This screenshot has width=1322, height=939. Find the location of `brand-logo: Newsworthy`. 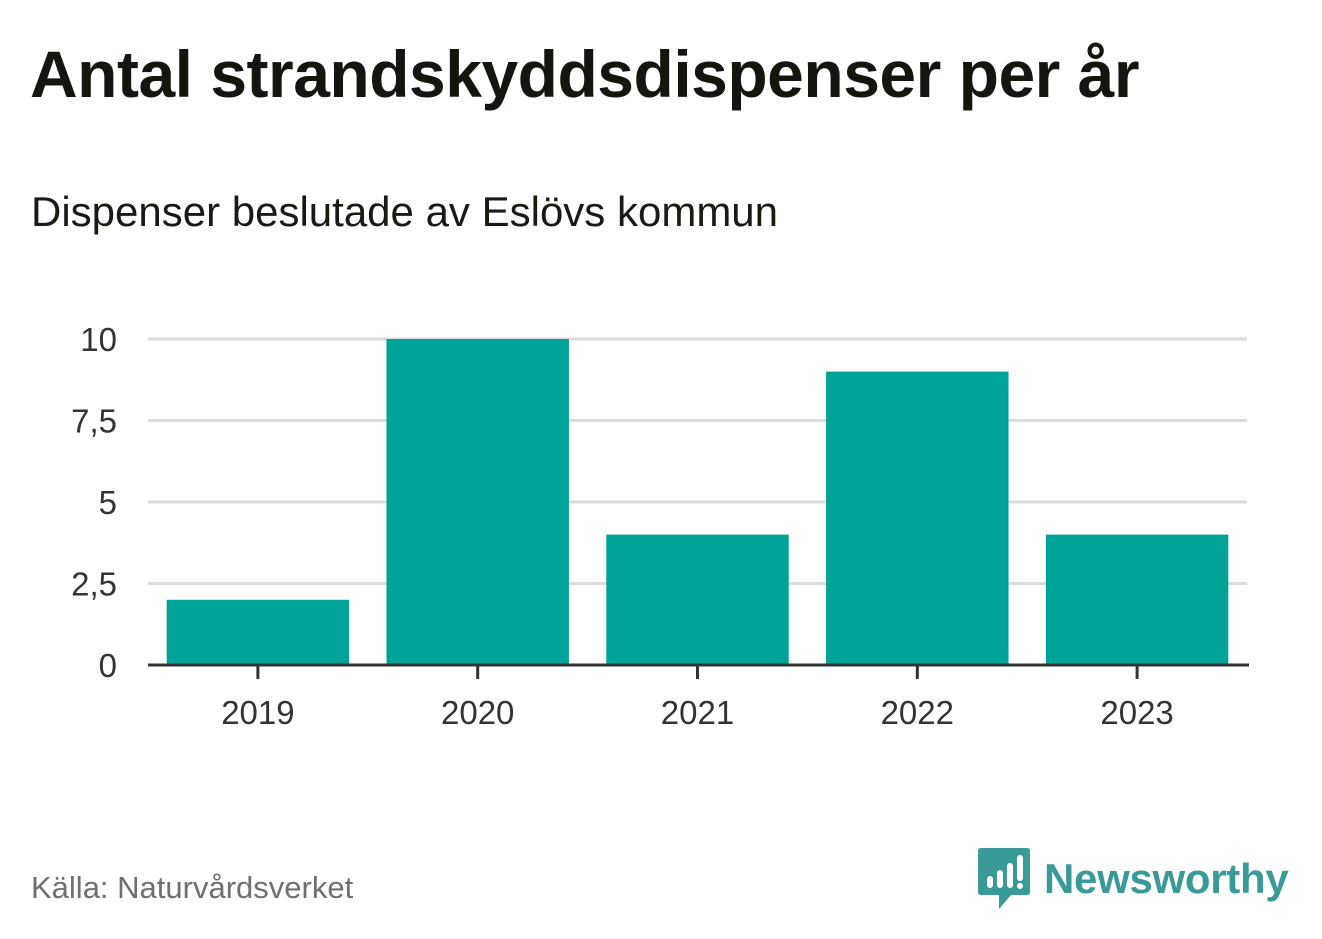

brand-logo: Newsworthy is located at coordinates (1133, 879).